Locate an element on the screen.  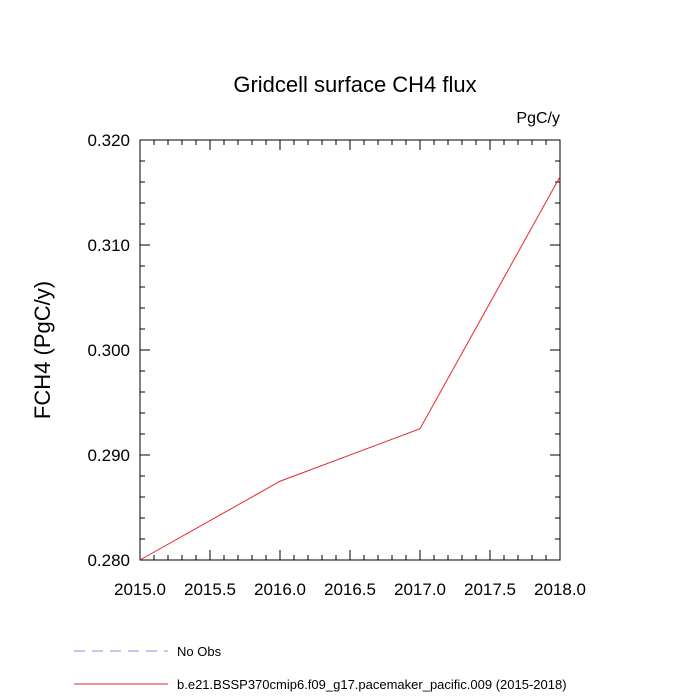
x-tick-label: 2017.5 is located at coordinates (490, 589).